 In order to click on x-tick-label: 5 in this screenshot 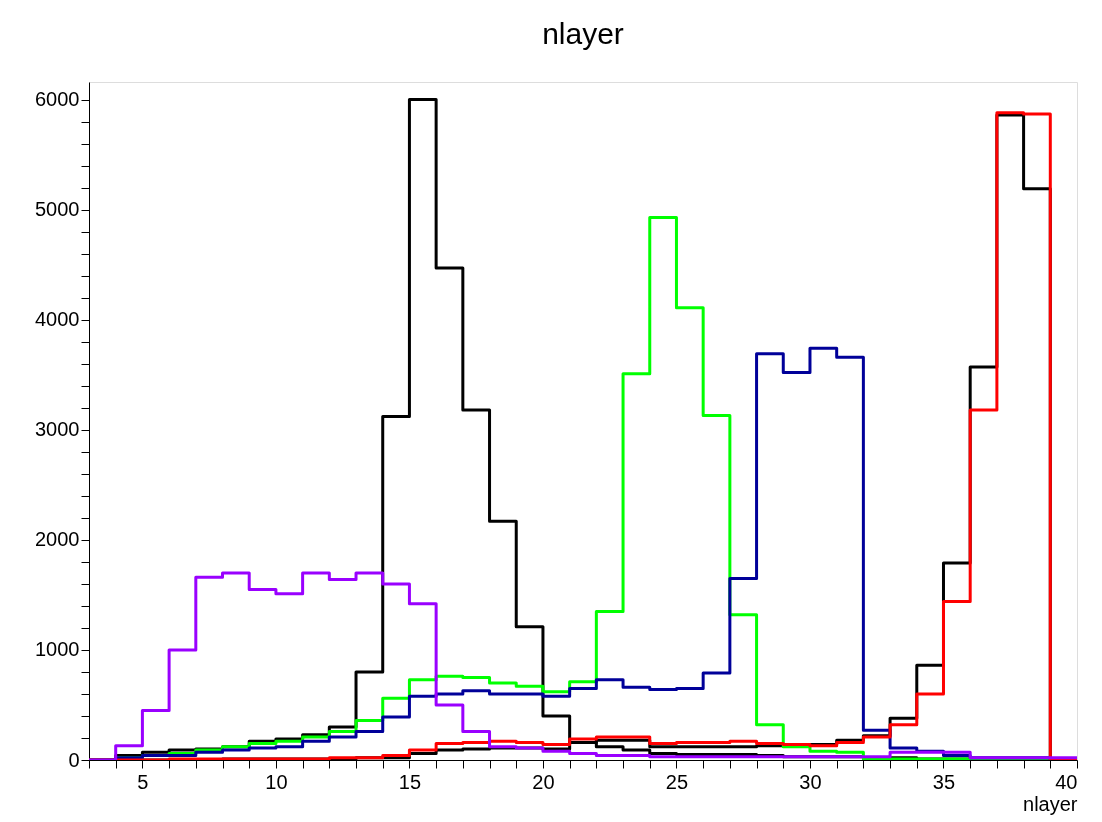, I will do `click(143, 781)`.